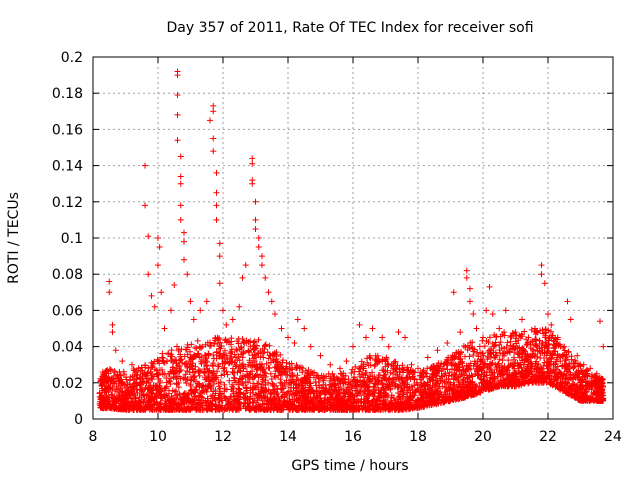  Describe the element at coordinates (67, 348) in the screenshot. I see `y-tick-label: 0.04` at that location.